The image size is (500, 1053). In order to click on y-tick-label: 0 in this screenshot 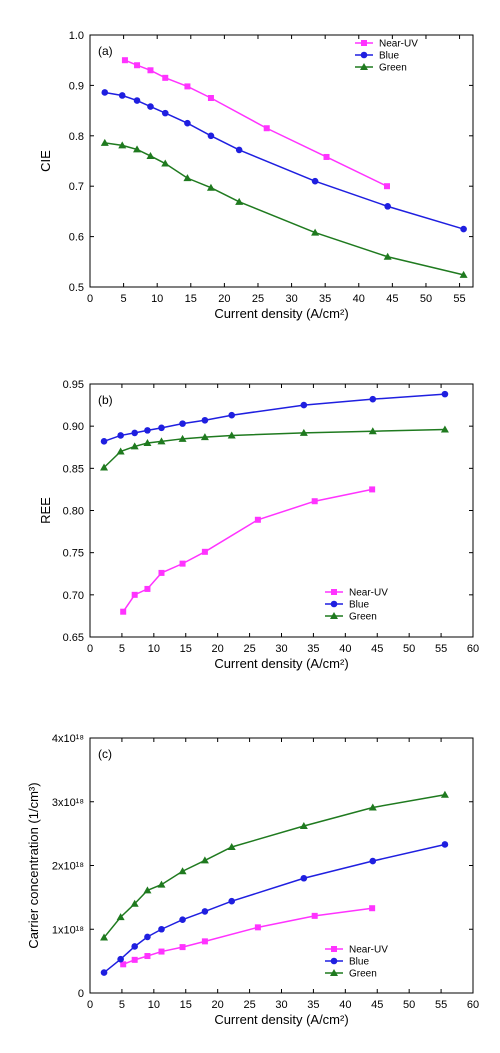, I will do `click(81, 994)`.